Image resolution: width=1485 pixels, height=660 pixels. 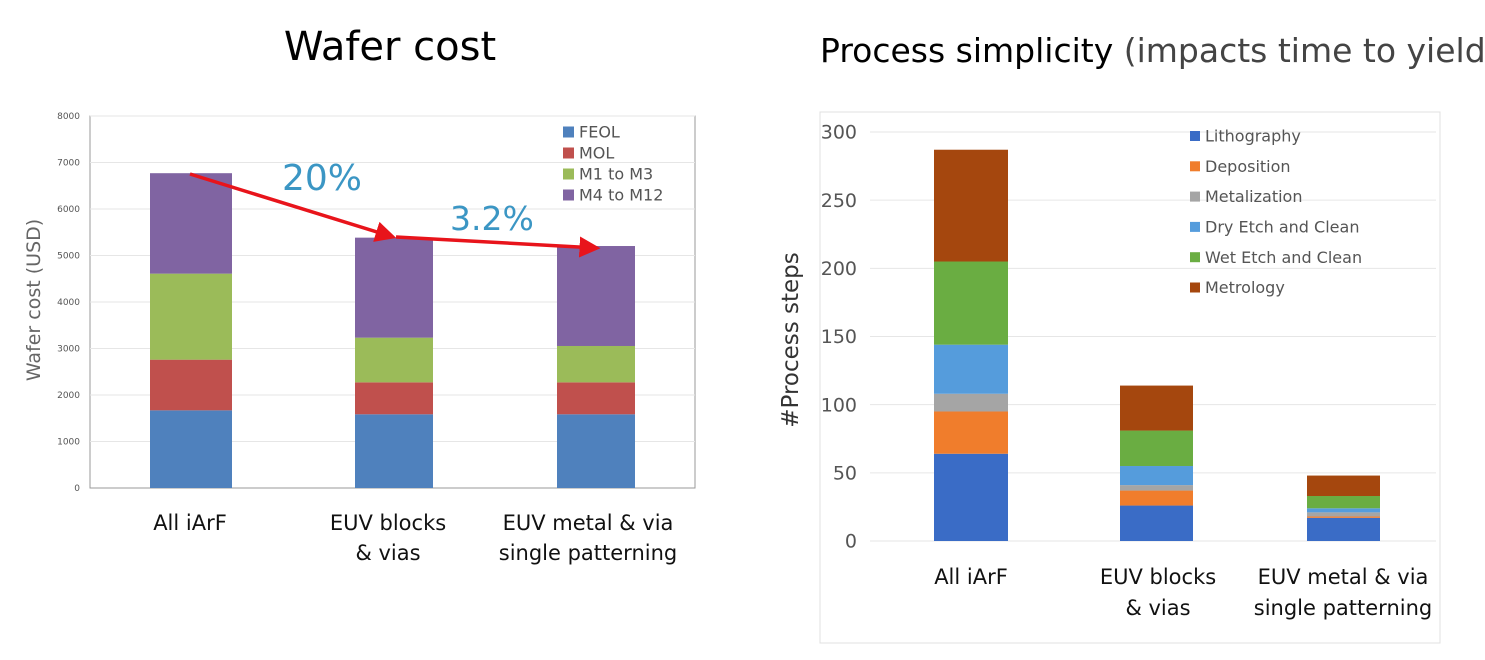 What do you see at coordinates (845, 473) in the screenshot?
I see `y-tick-label: 50` at bounding box center [845, 473].